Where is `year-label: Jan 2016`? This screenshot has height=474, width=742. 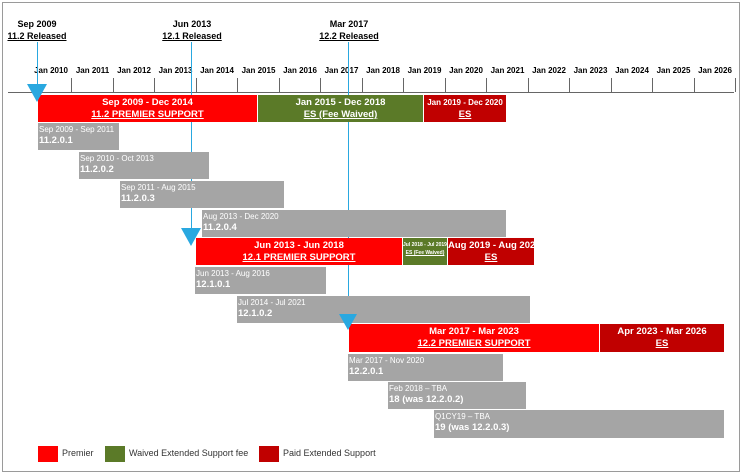
year-label: Jan 2016 is located at coordinates (300, 70).